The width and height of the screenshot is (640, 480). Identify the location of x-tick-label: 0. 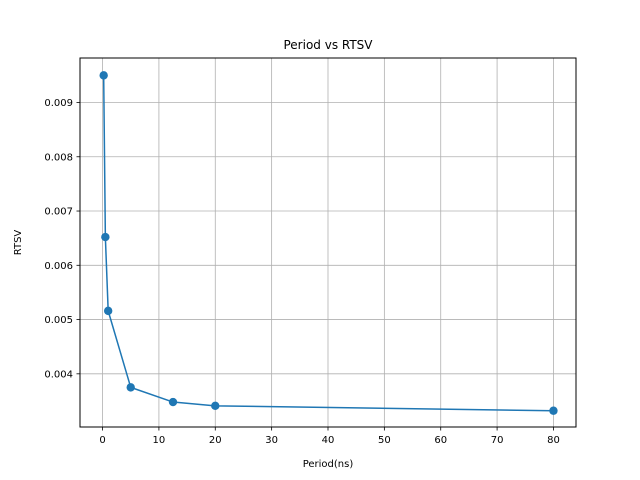
(102, 440).